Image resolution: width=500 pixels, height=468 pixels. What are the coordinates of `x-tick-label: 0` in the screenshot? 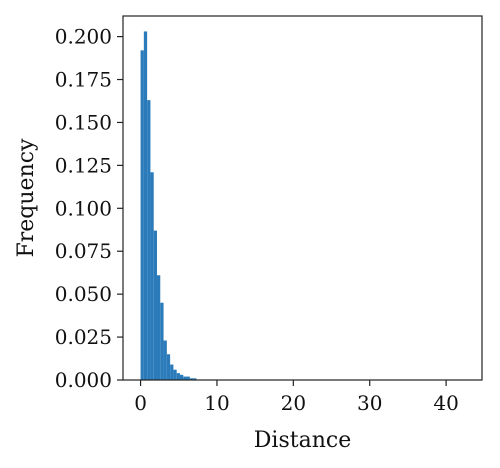 It's located at (140, 403).